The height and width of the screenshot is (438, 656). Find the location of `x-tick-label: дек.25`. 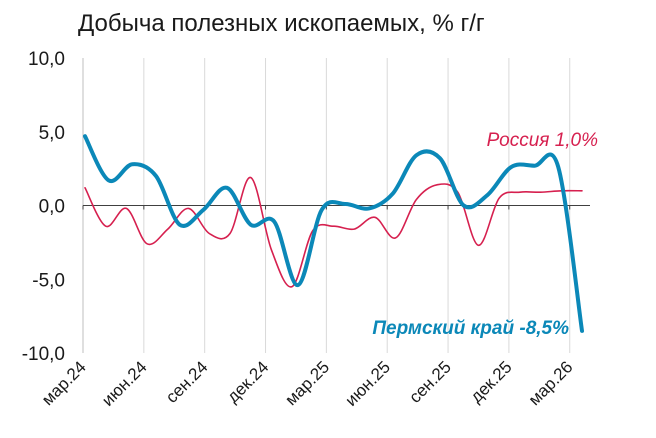

x-tick-label: дек.25 is located at coordinates (491, 381).